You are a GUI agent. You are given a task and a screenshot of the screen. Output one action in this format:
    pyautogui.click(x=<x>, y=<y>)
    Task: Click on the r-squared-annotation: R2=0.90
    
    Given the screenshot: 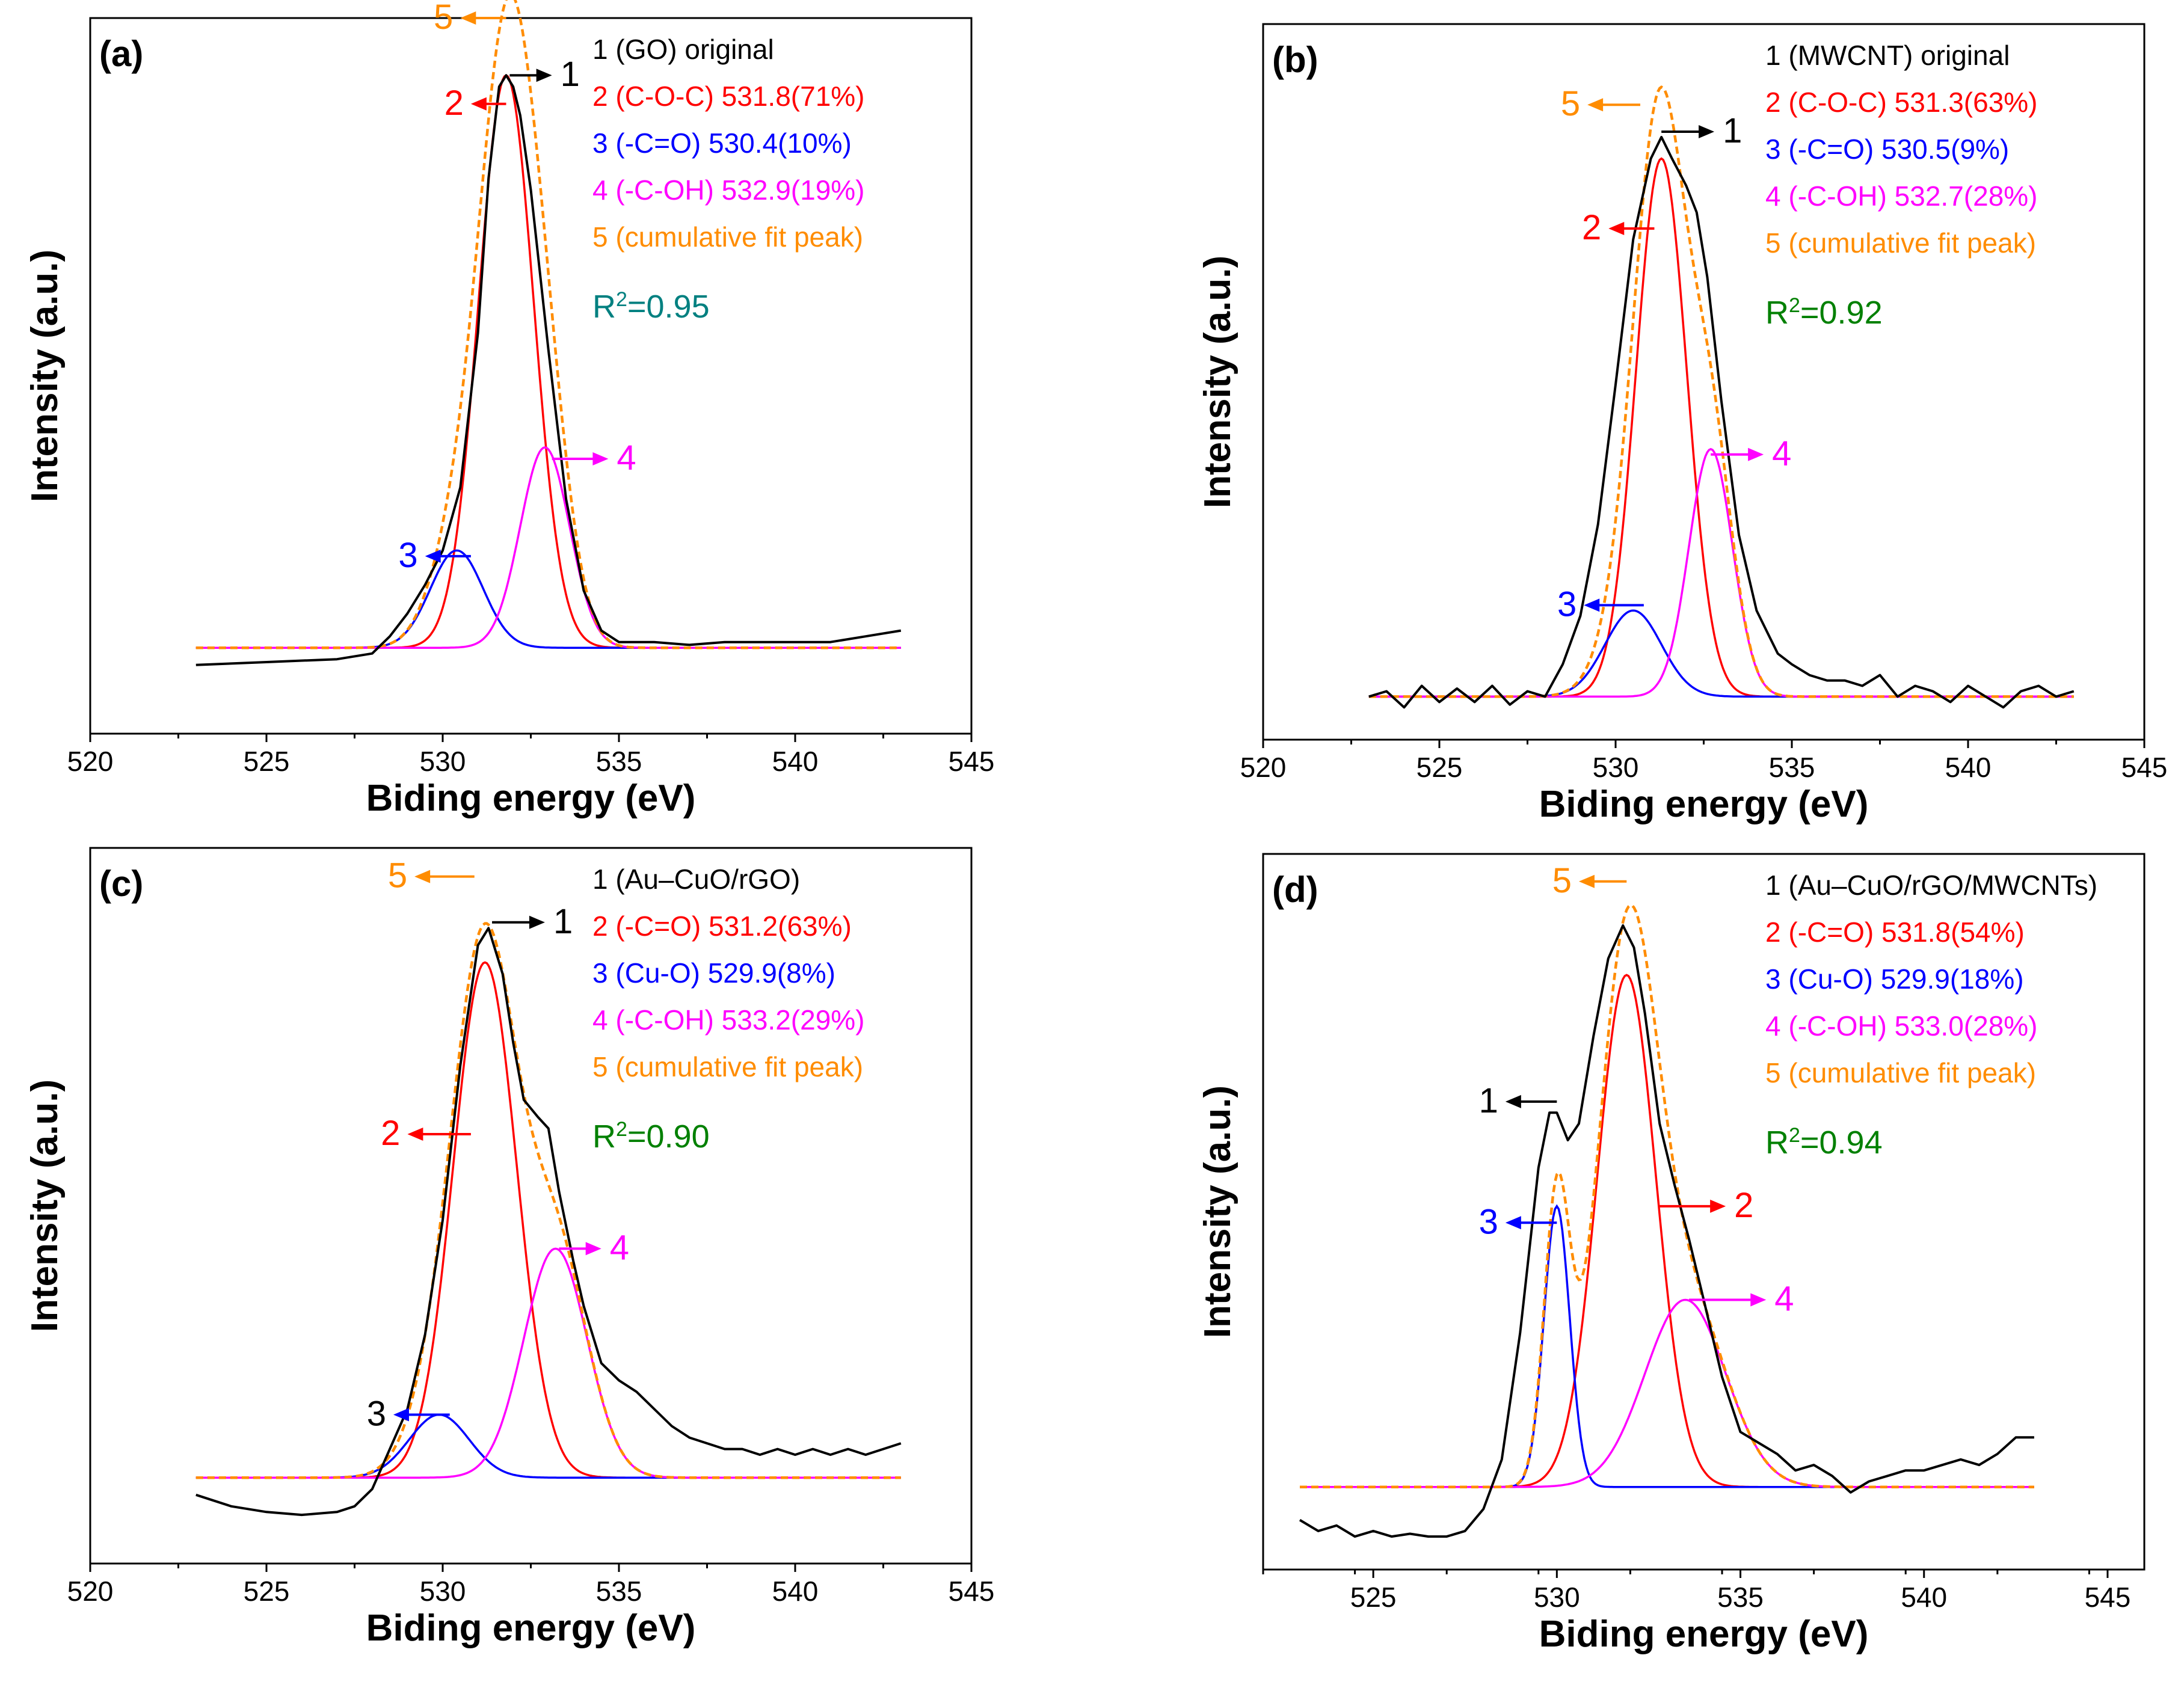 What is the action you would take?
    pyautogui.click(x=651, y=1136)
    